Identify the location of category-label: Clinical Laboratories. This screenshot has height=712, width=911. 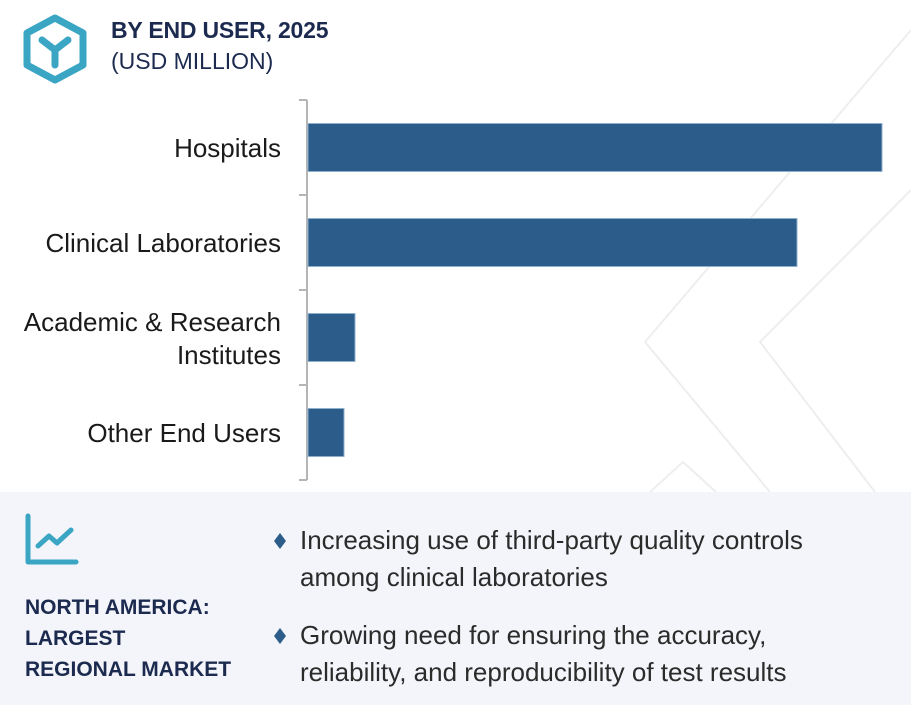
(163, 243).